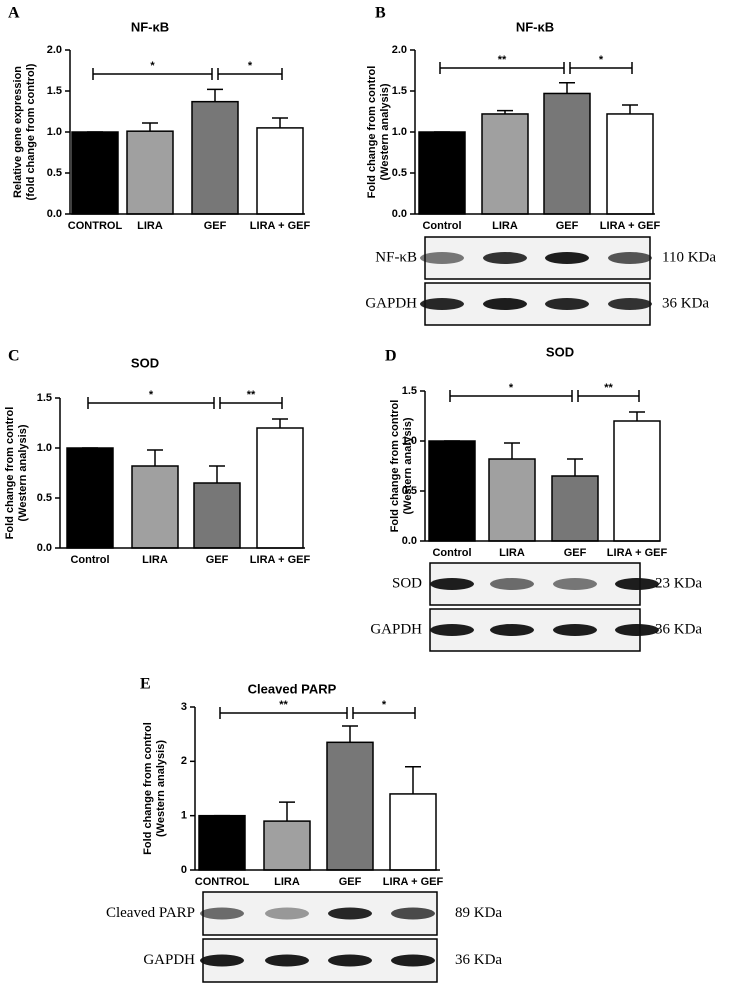  What do you see at coordinates (678, 629) in the screenshot?
I see `blot-size: 36 KDa` at bounding box center [678, 629].